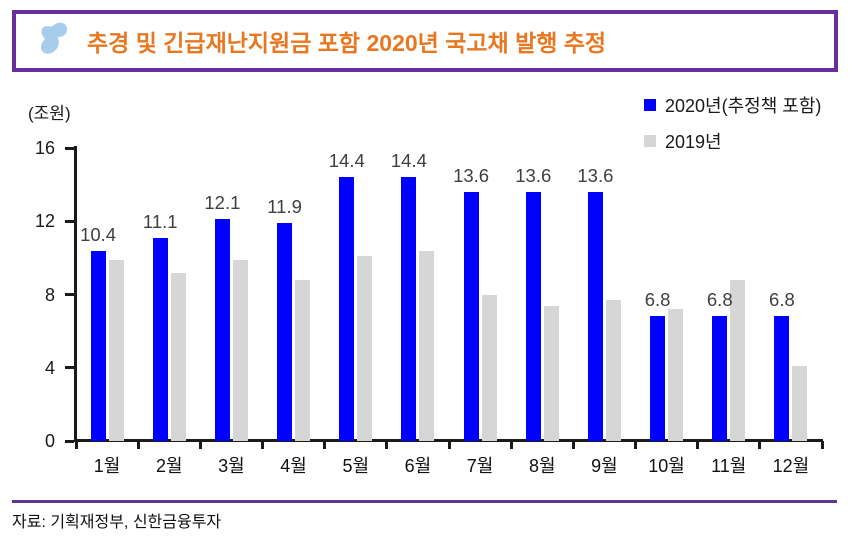  Describe the element at coordinates (49, 294) in the screenshot. I see `y-axis-label-8: 8` at that location.